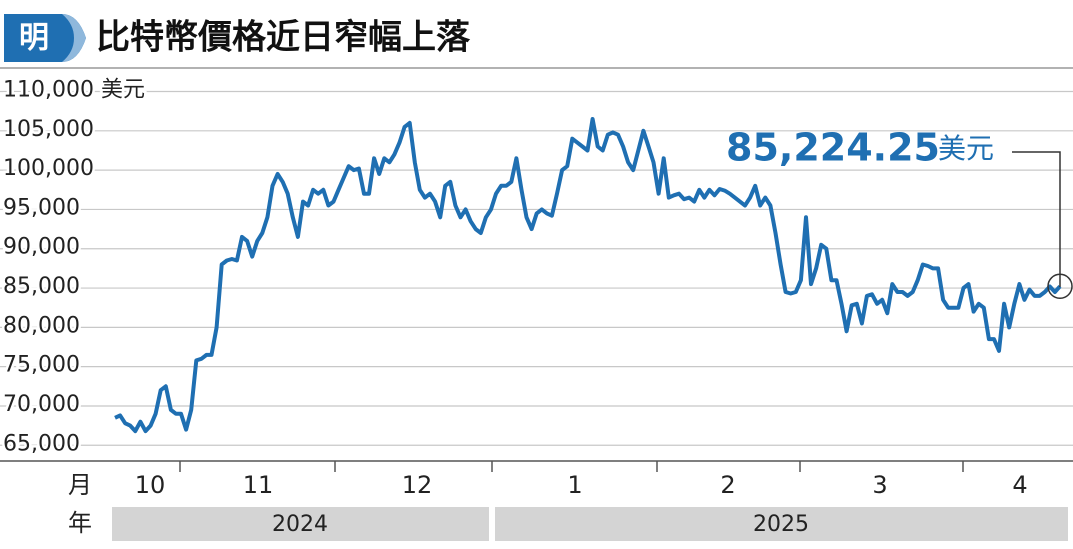  I want to click on chart-title: 比特幣價格近日窄幅上落, so click(283, 38).